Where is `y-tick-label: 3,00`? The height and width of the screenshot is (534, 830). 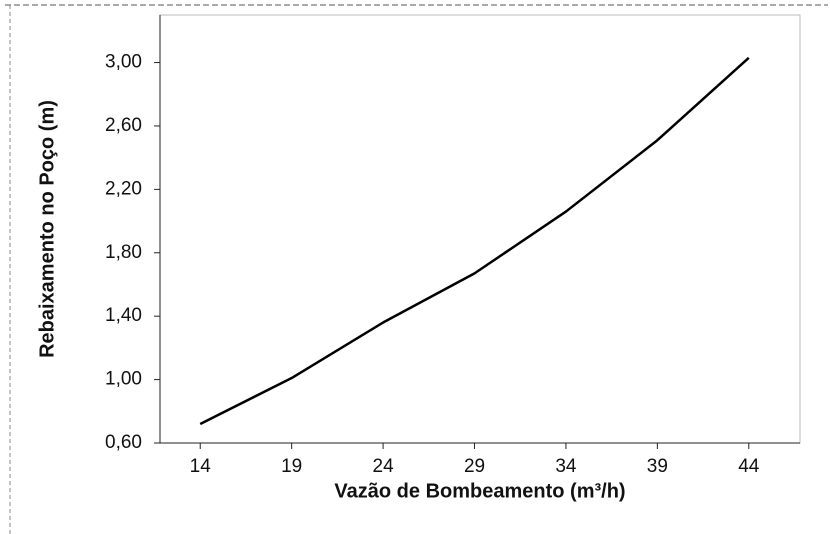
y-tick-label: 3,00 is located at coordinates (123, 62).